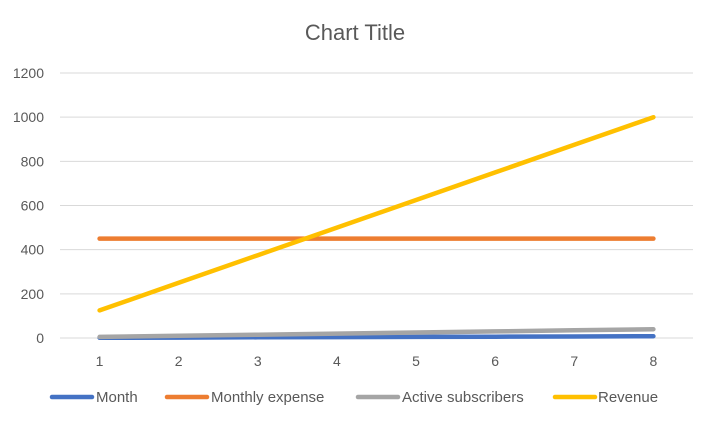 Image resolution: width=710 pixels, height=424 pixels. I want to click on y-tick-label: 0, so click(40, 338).